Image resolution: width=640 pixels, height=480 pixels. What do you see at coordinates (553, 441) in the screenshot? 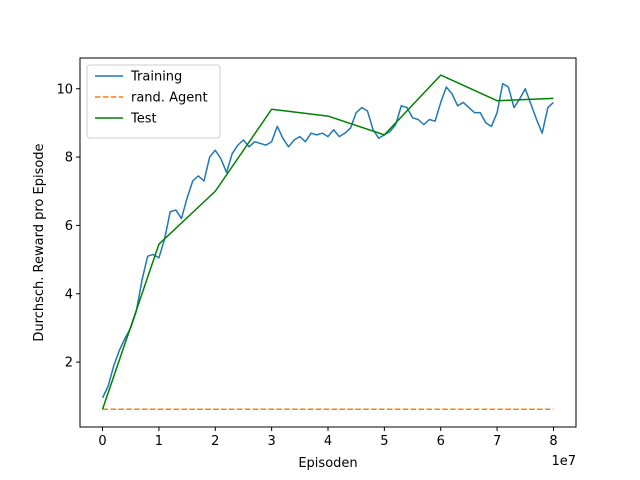
I see `x-tick-label: 8` at bounding box center [553, 441].